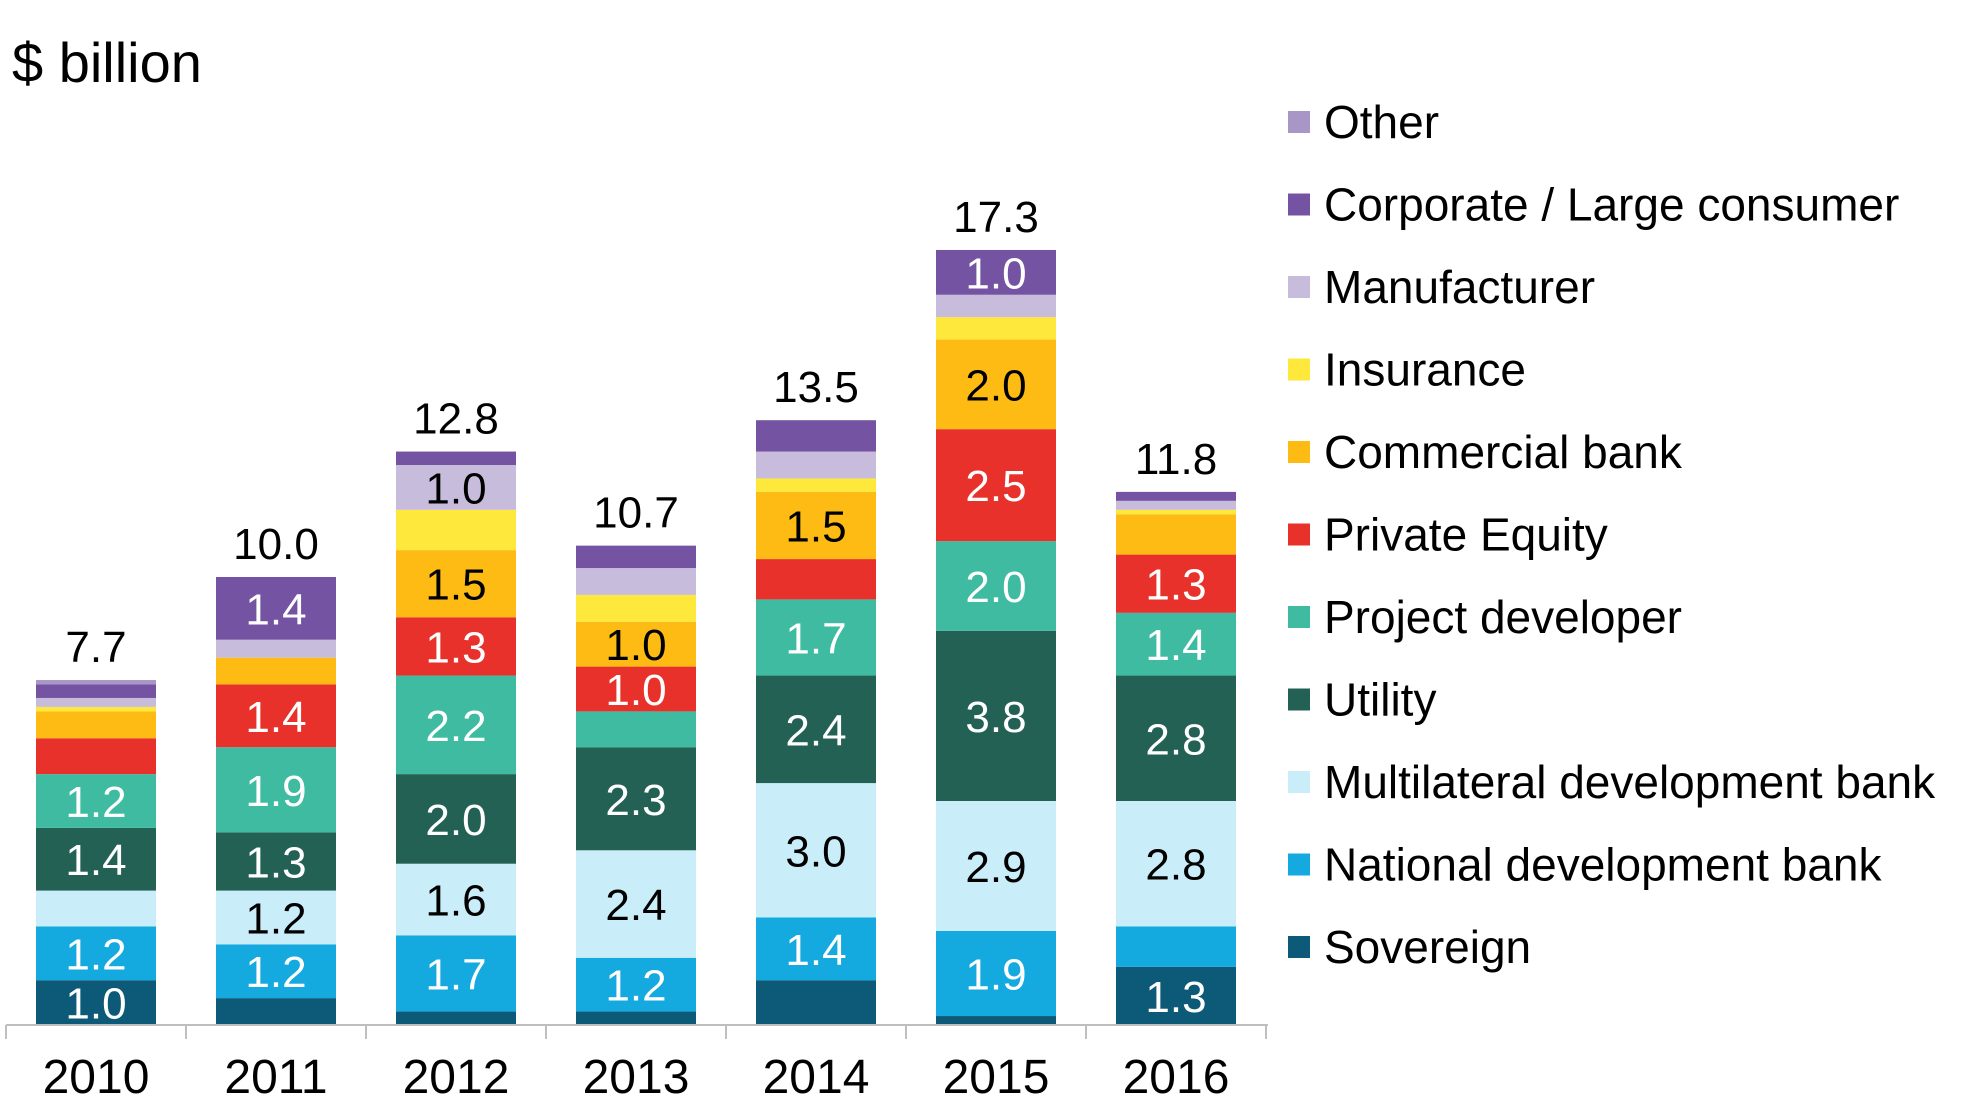 The width and height of the screenshot is (1970, 1103). Describe the element at coordinates (636, 513) in the screenshot. I see `total-label: 10.7` at that location.